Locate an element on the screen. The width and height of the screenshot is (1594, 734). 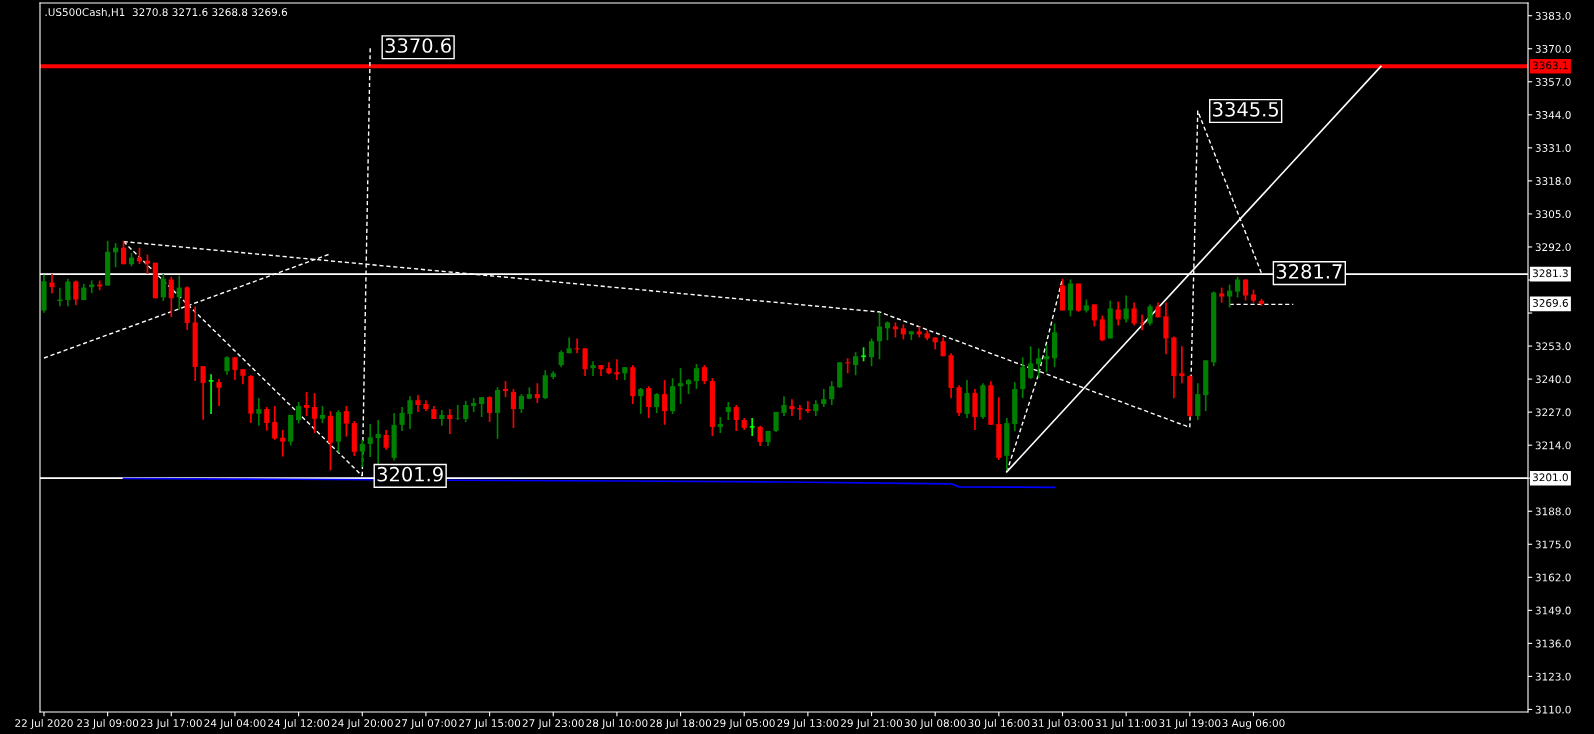
y-tick-label: 3227.0 is located at coordinates (1553, 412).